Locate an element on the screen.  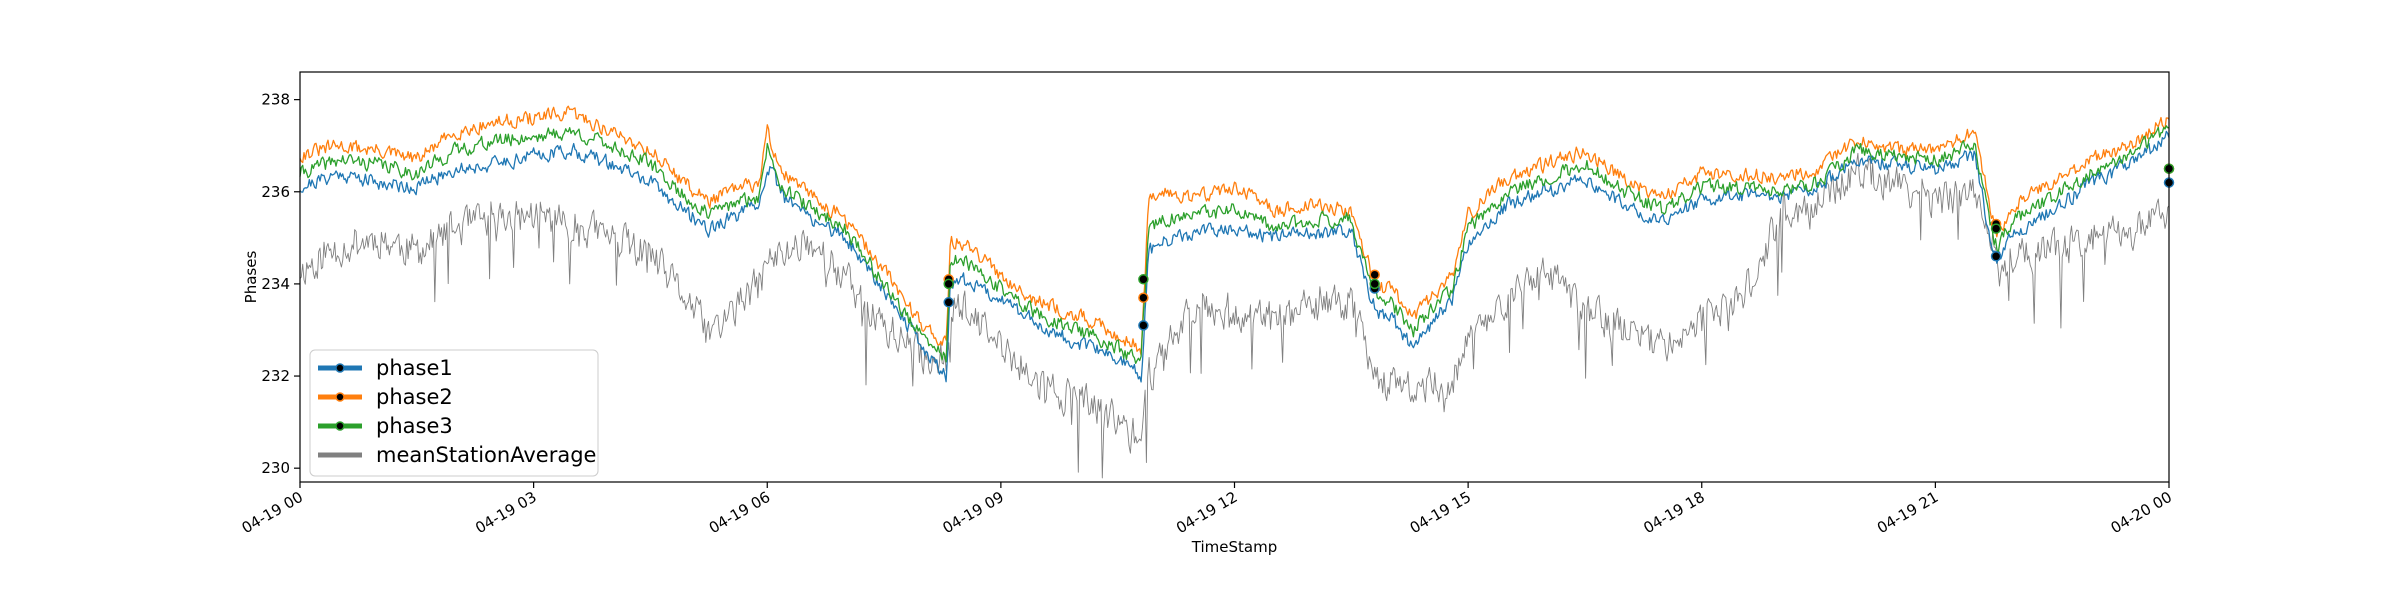
x-tick-label: 04-19 09 is located at coordinates (972, 512).